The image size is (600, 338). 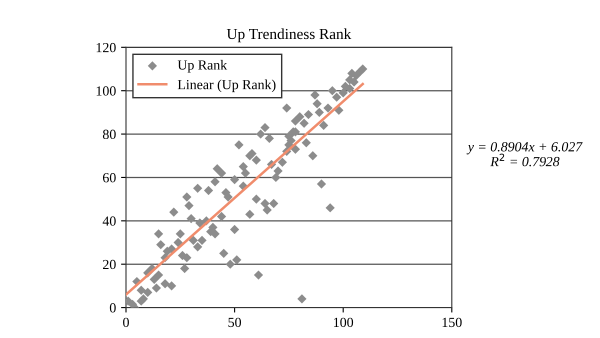 What do you see at coordinates (452, 323) in the screenshot?
I see `x-tick-label: 150` at bounding box center [452, 323].